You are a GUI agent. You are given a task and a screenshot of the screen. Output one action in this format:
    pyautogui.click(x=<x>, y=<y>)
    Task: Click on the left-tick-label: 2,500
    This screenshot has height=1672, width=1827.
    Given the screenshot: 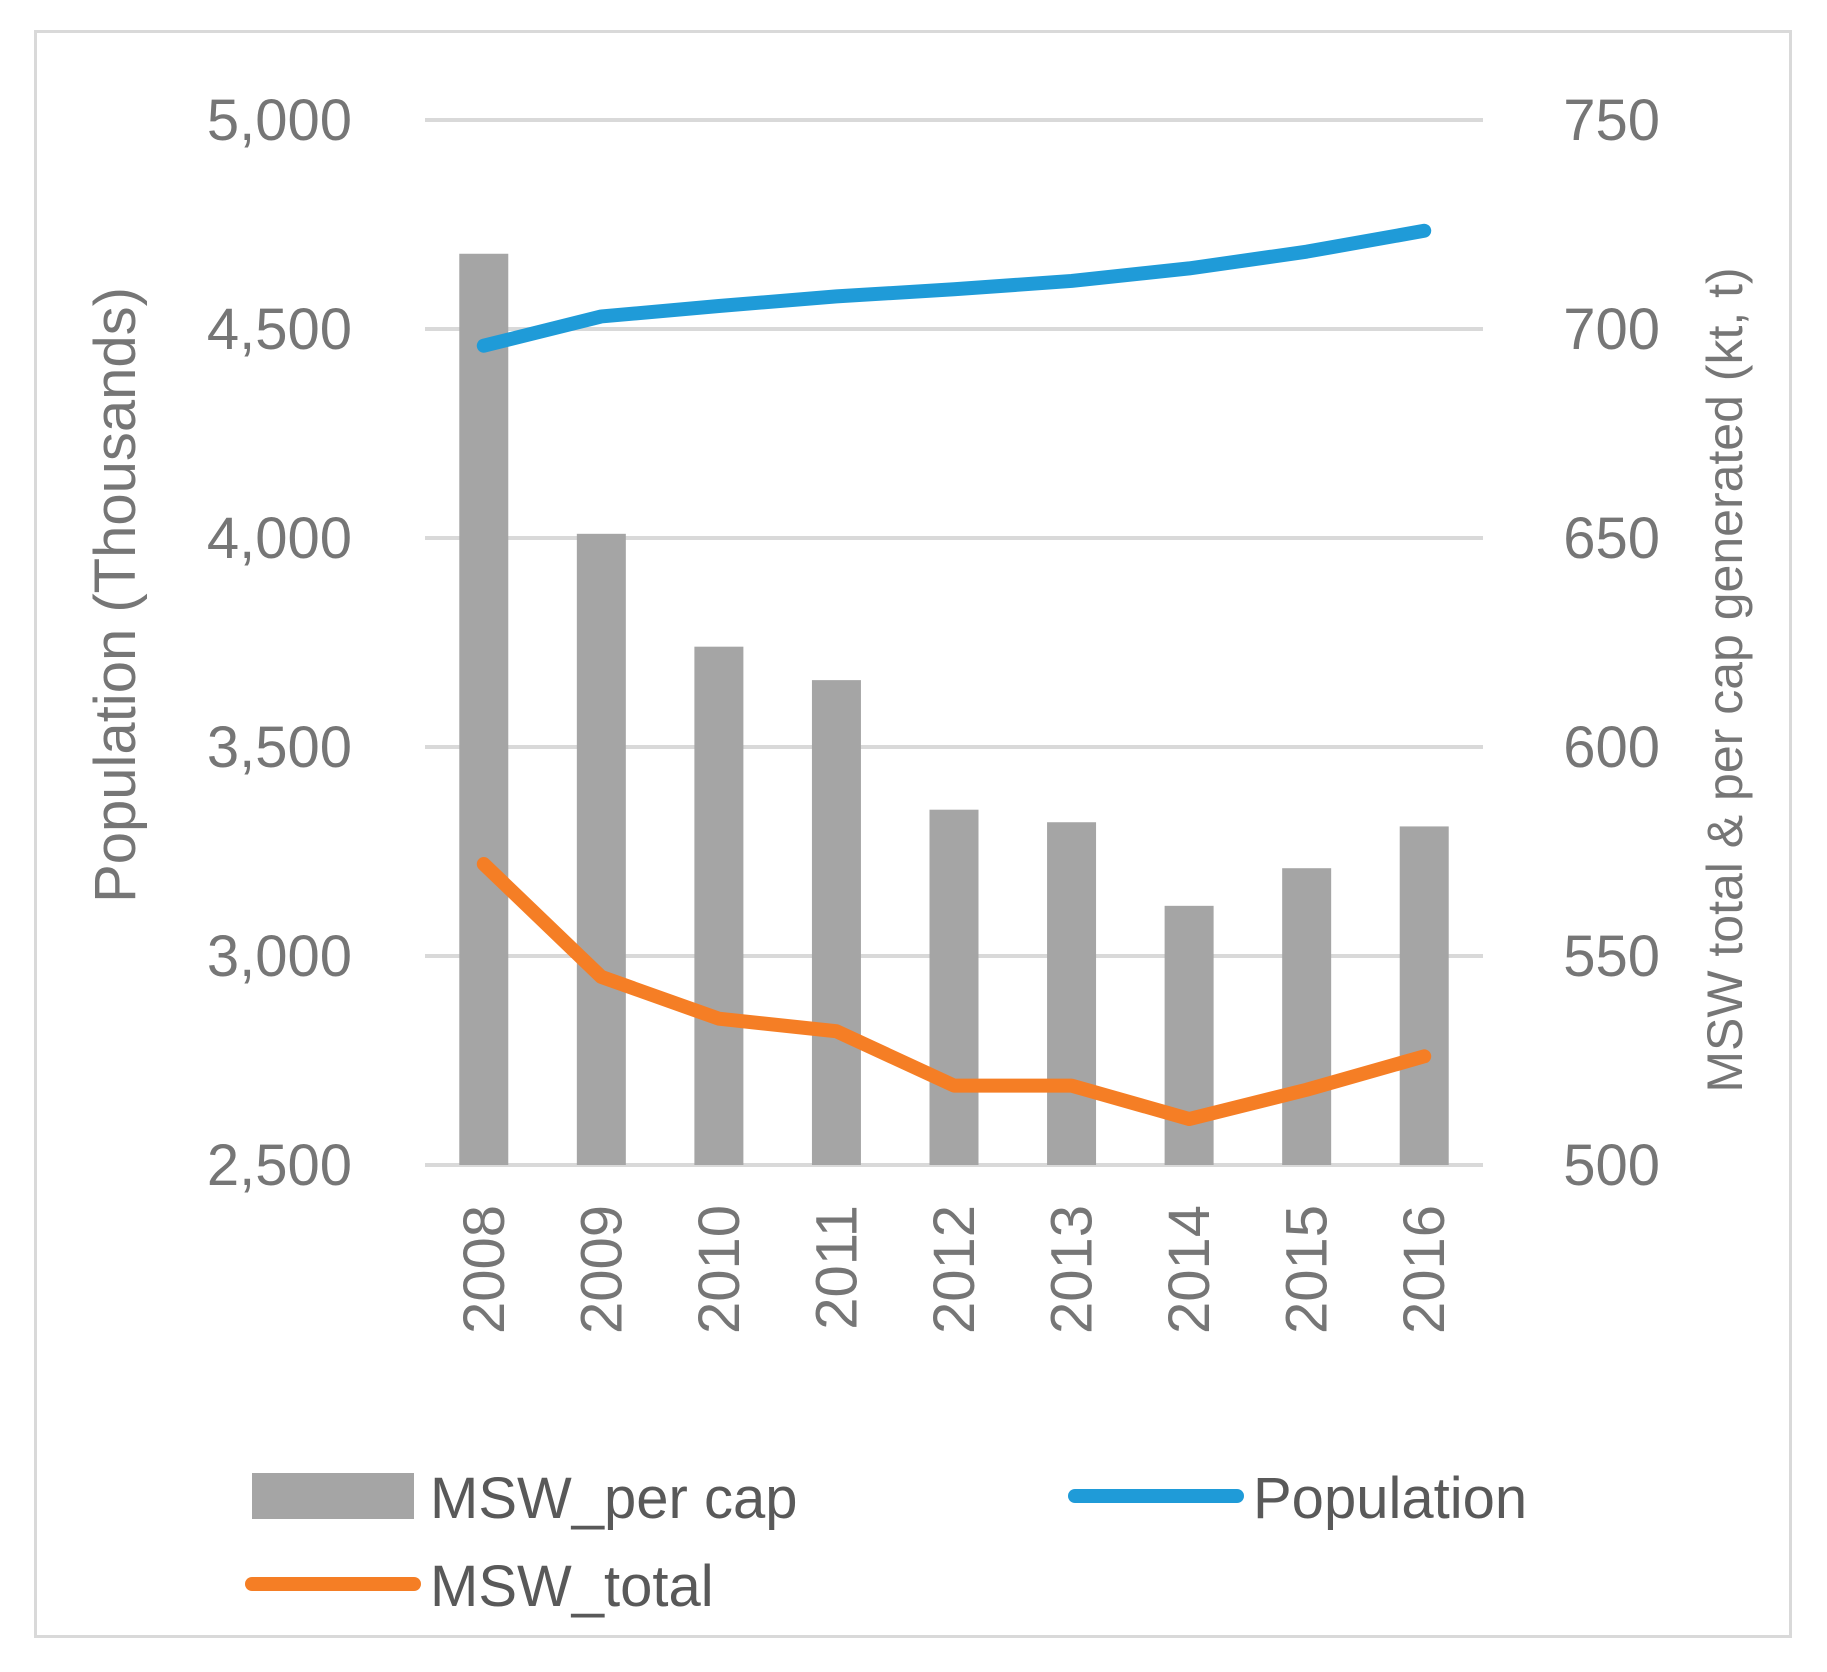 What is the action you would take?
    pyautogui.click(x=279, y=1165)
    